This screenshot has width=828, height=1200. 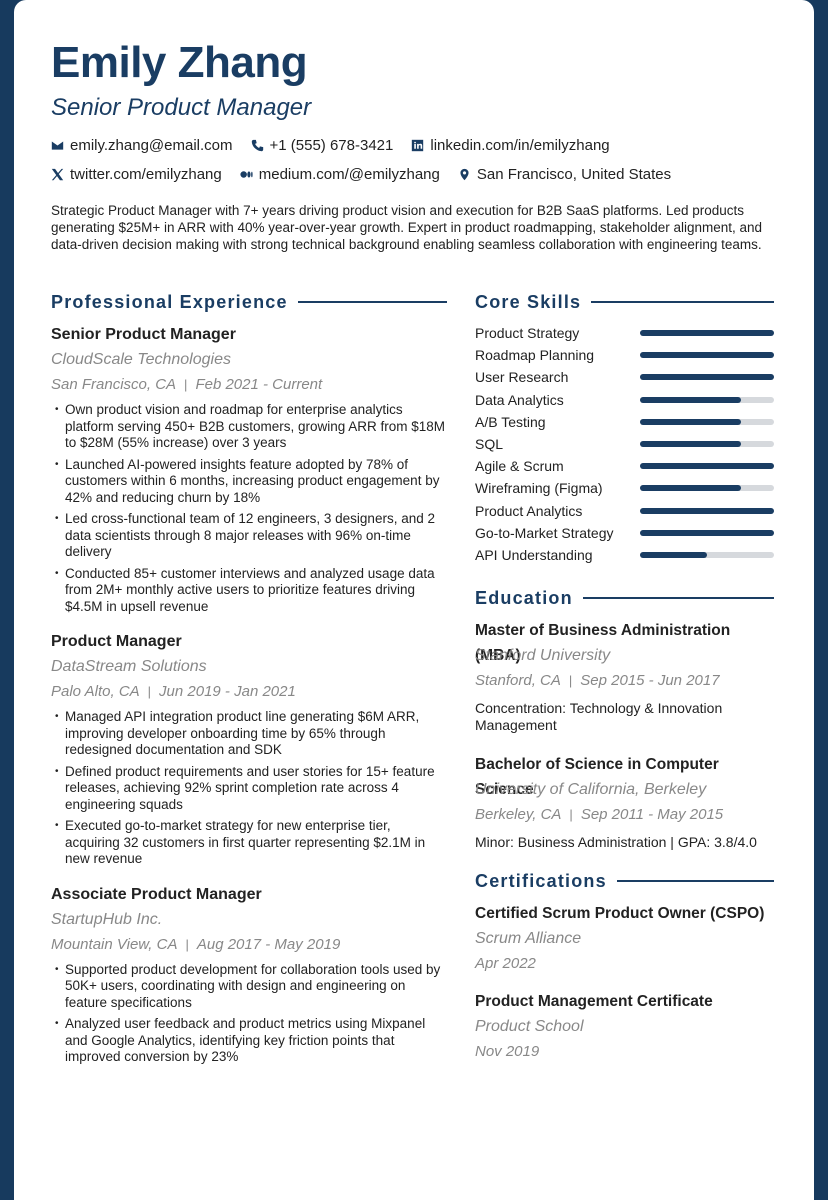 What do you see at coordinates (141, 359) in the screenshot?
I see `company: CloudScale Technologies` at bounding box center [141, 359].